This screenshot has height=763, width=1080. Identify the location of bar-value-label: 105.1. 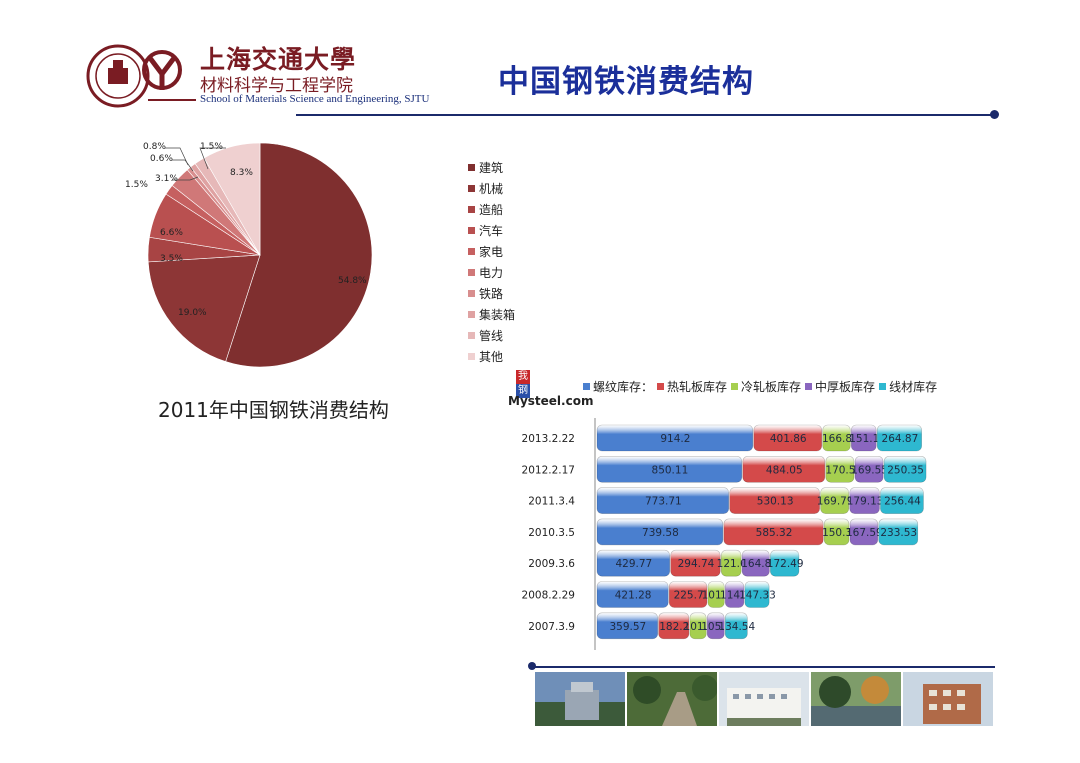
(716, 627).